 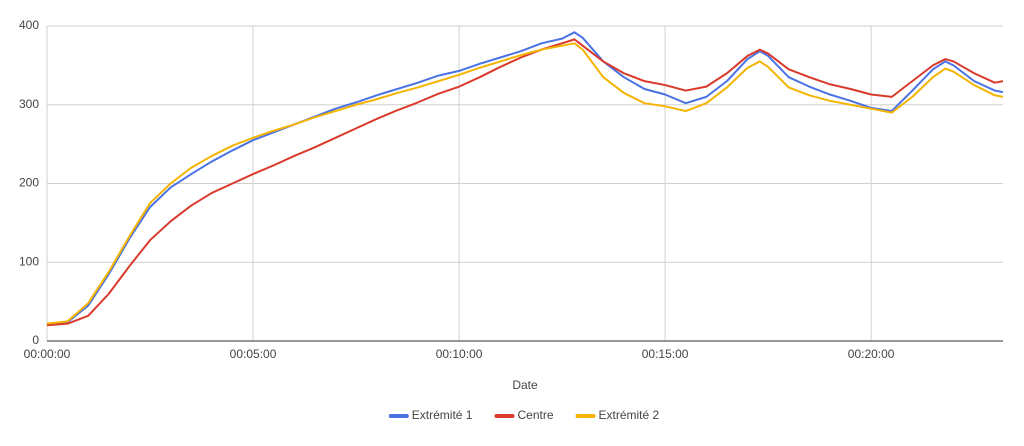 What do you see at coordinates (871, 354) in the screenshot?
I see `x-tick-label: 00:20:00` at bounding box center [871, 354].